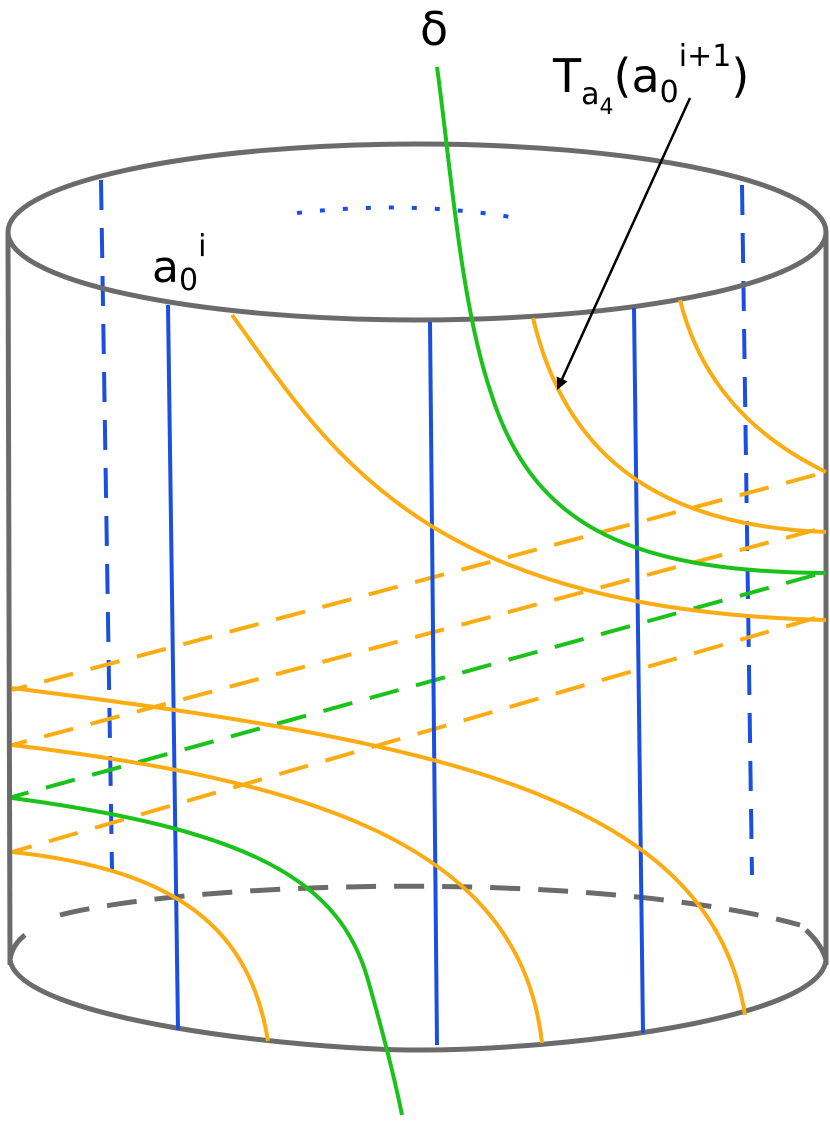 The width and height of the screenshot is (830, 1122). Describe the element at coordinates (567, 76) in the screenshot. I see `label-part: T` at that location.